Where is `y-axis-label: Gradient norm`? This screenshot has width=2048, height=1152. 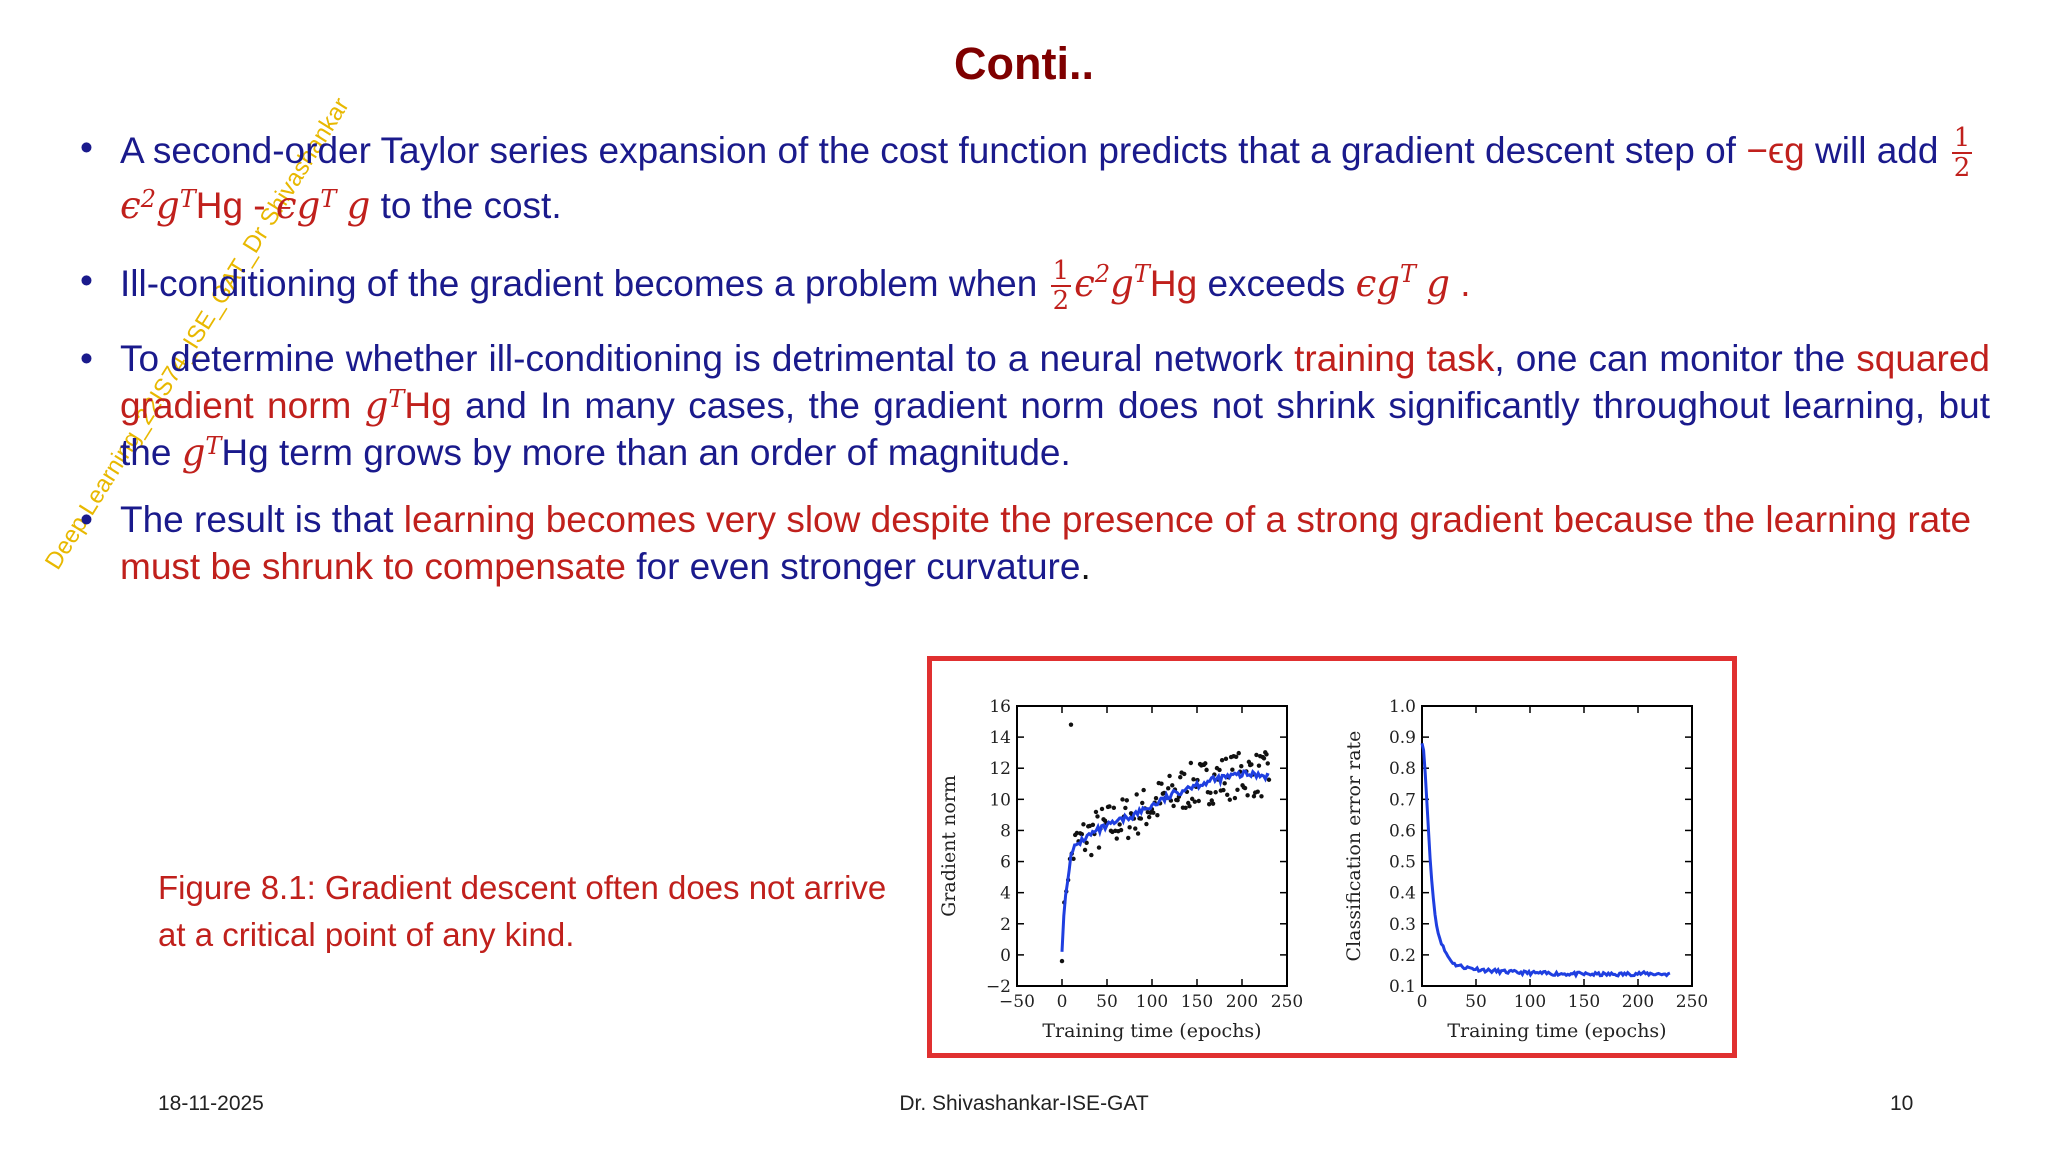 y-axis-label: Gradient norm is located at coordinates (949, 846).